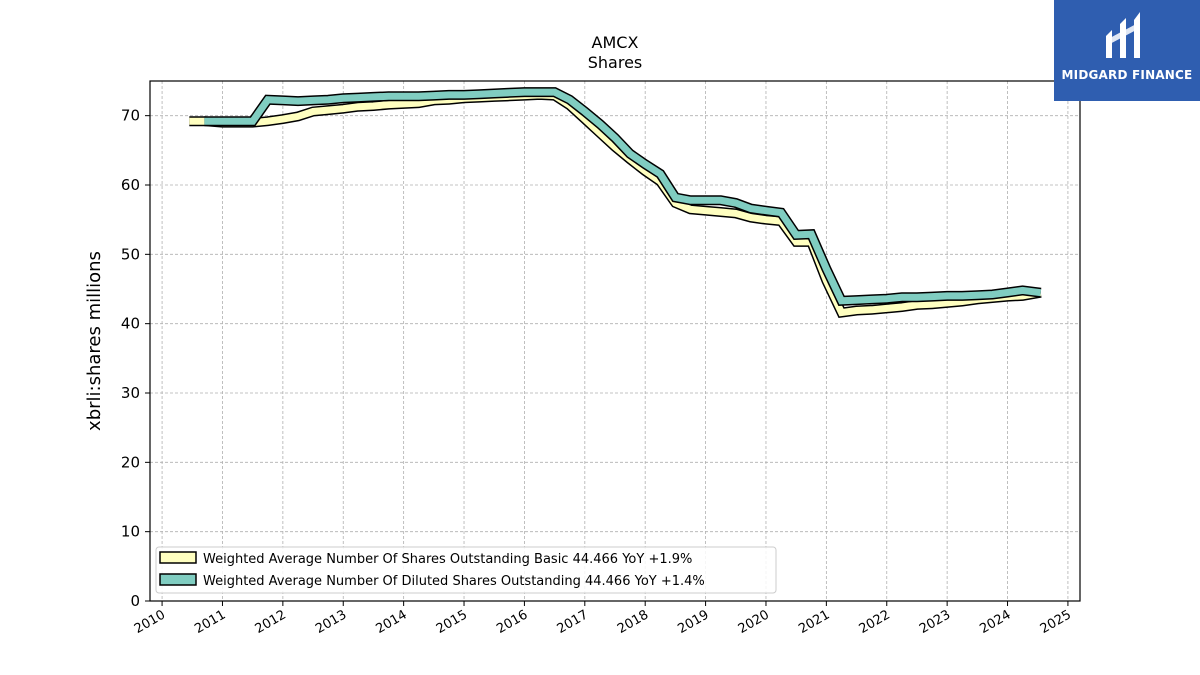 The width and height of the screenshot is (1200, 675). I want to click on x-tick-label: 2012, so click(271, 622).